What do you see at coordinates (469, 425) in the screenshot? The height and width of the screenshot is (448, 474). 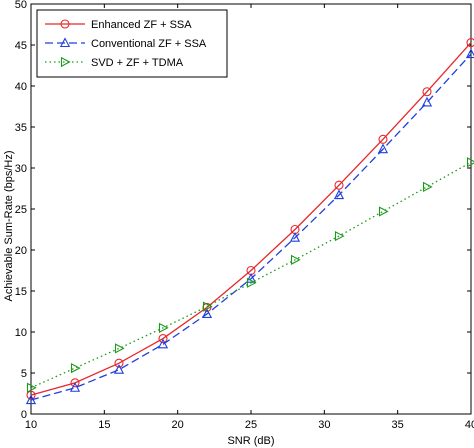 I see `x-tick-label: 40` at bounding box center [469, 425].